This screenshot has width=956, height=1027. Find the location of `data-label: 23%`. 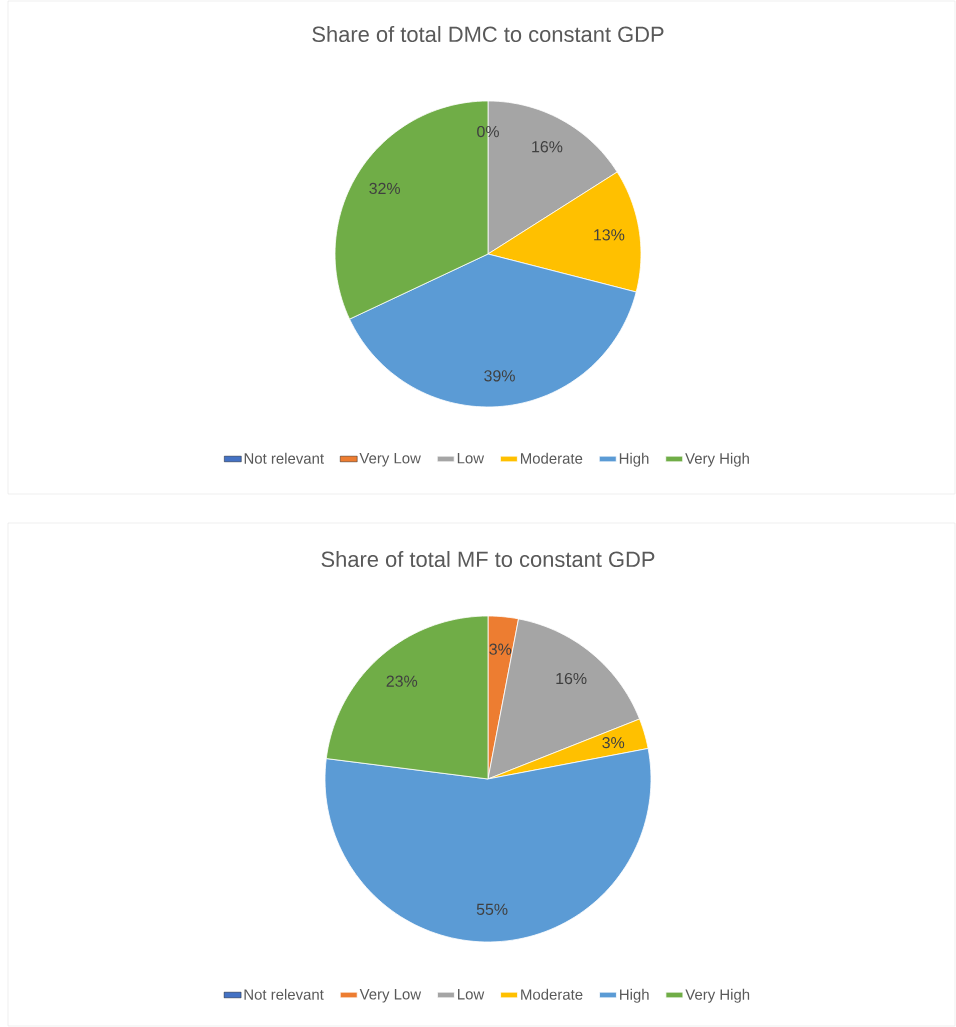

data-label: 23% is located at coordinates (402, 681).